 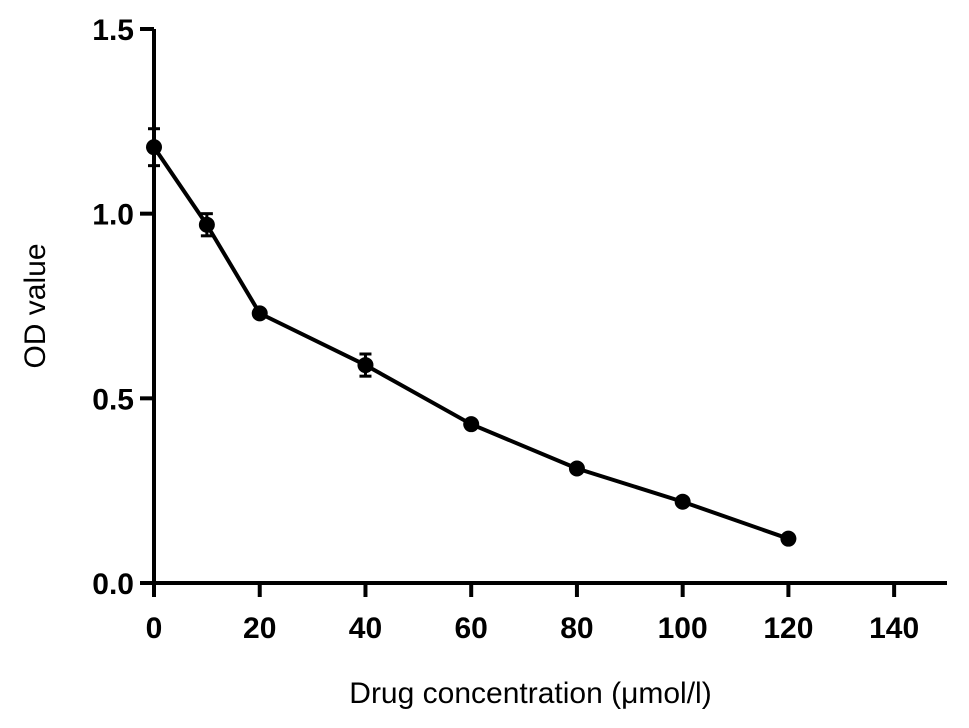 What do you see at coordinates (365, 628) in the screenshot?
I see `x-tick-label: 40` at bounding box center [365, 628].